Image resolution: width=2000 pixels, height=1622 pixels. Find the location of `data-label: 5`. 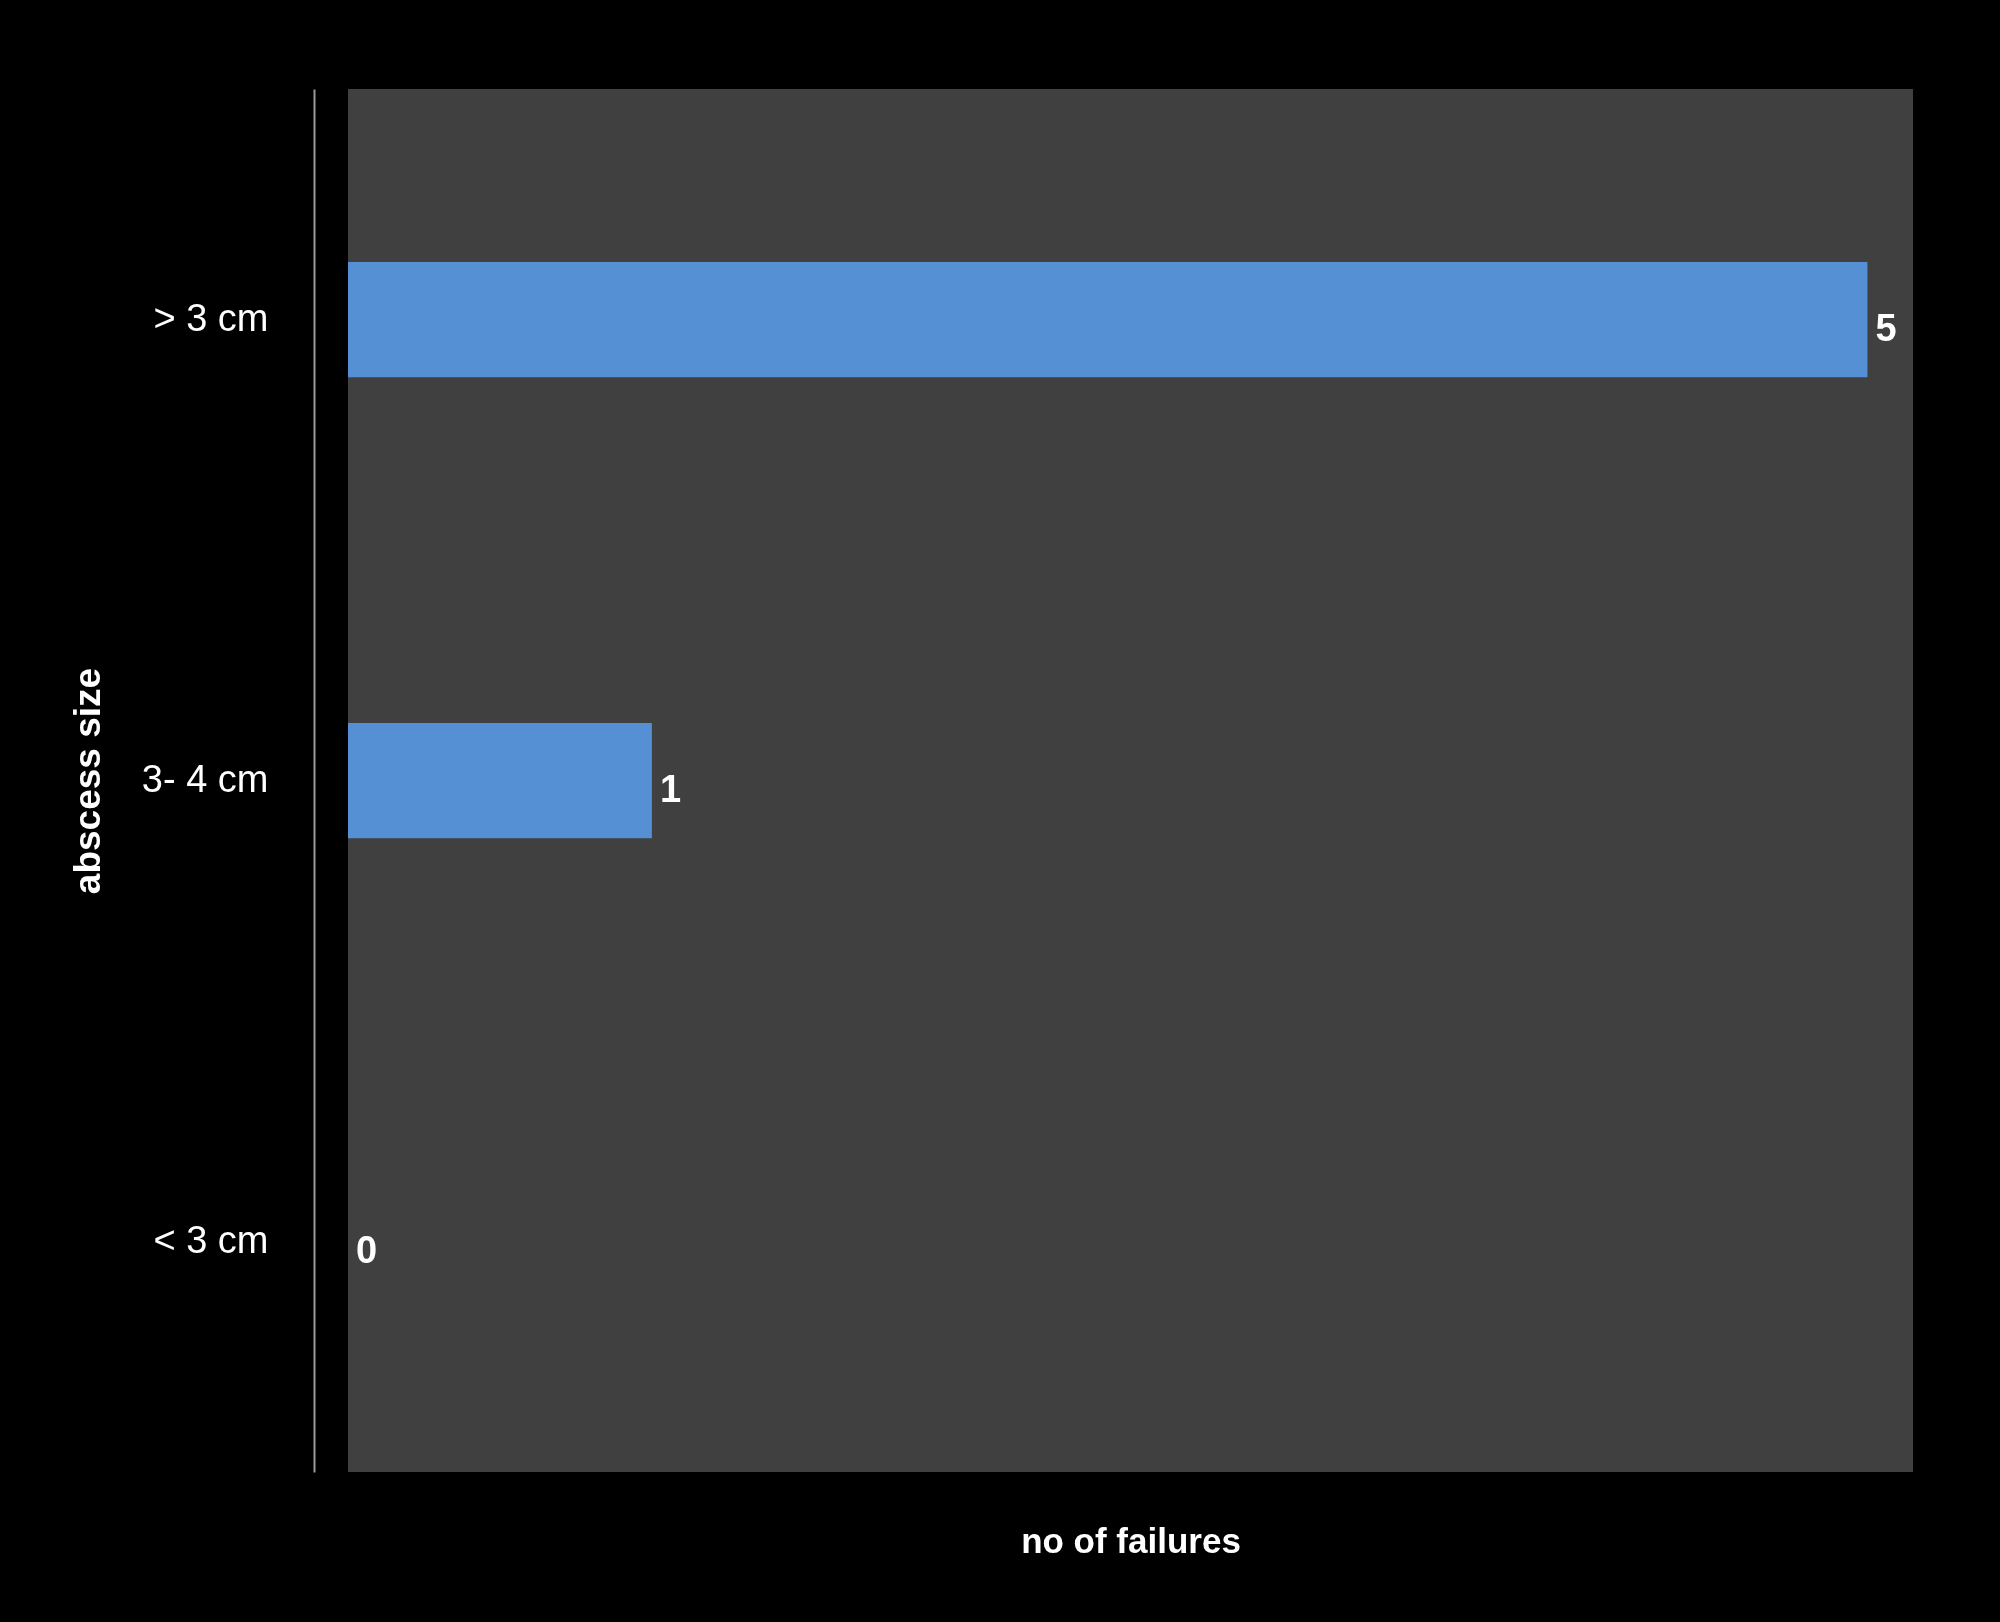

data-label: 5 is located at coordinates (1886, 327).